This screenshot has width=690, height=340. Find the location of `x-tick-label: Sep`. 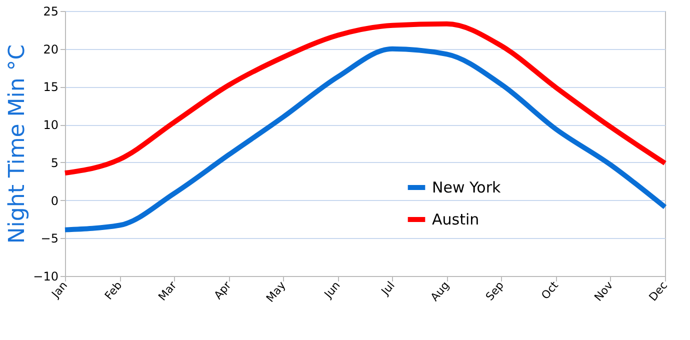

x-tick-label: Sep is located at coordinates (494, 291).